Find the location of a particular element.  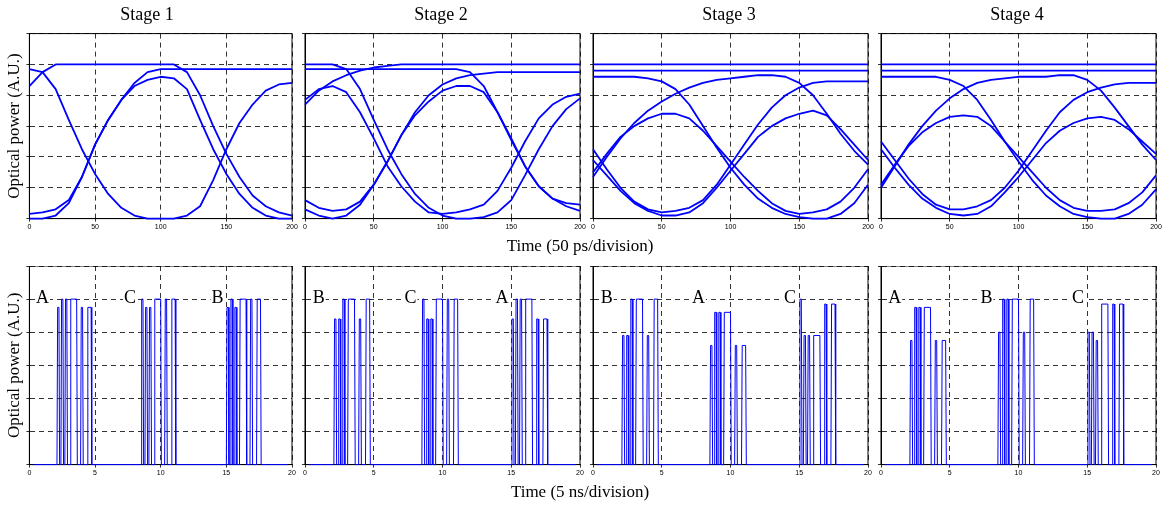

x-axis-title: Time (5 ns/division) is located at coordinates (580, 492).